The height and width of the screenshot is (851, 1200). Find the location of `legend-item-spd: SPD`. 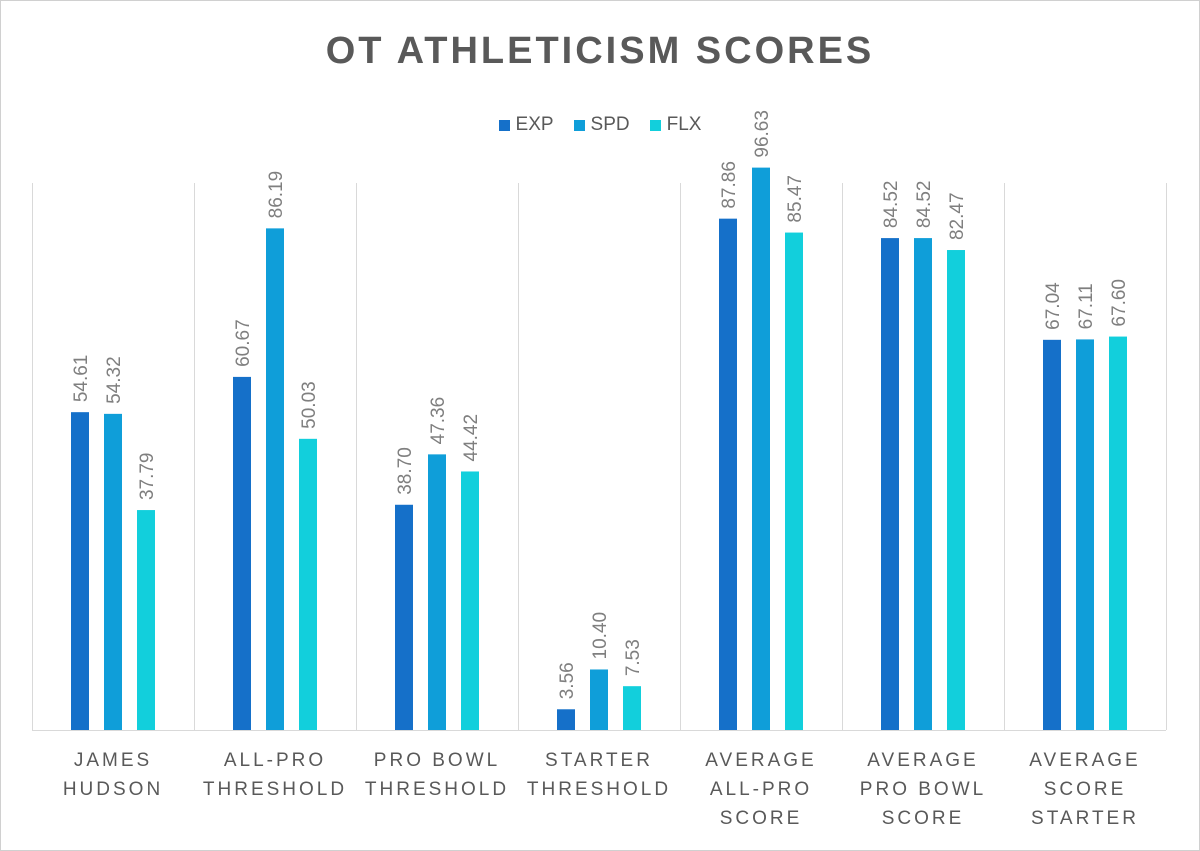

legend-item-spd: SPD is located at coordinates (601, 125).